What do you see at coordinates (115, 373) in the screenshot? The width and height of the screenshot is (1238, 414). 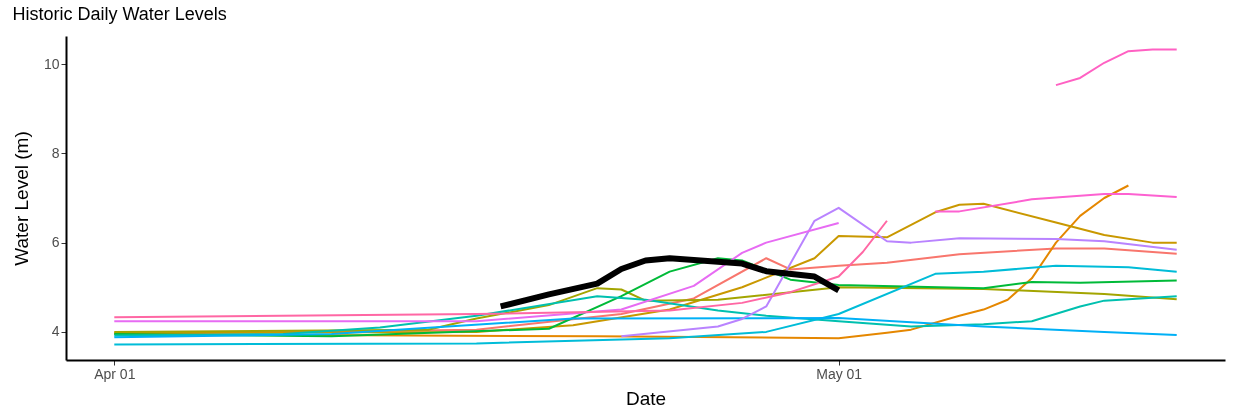 I see `x-tick-label: Apr 01` at bounding box center [115, 373].